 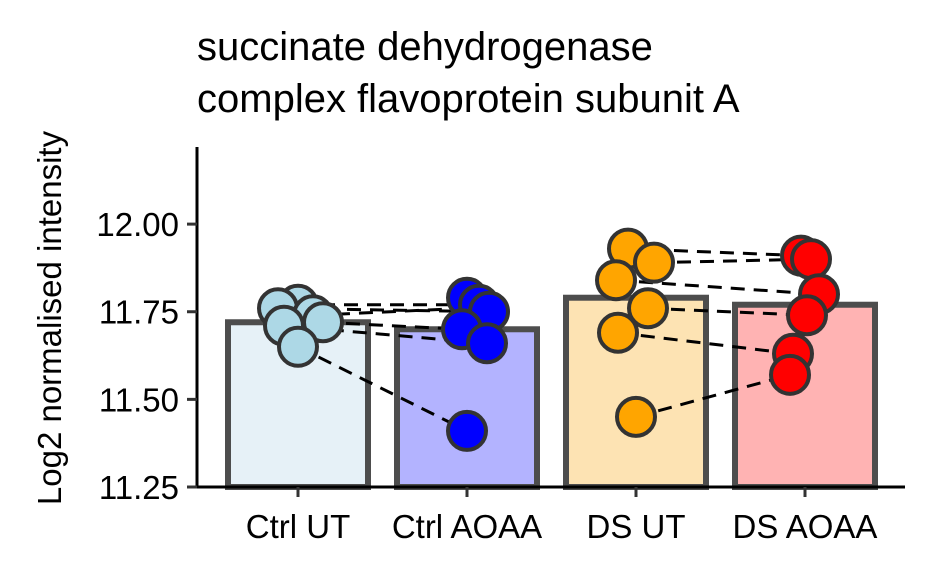 I want to click on x-tick-label: DS AOAA, so click(x=805, y=526).